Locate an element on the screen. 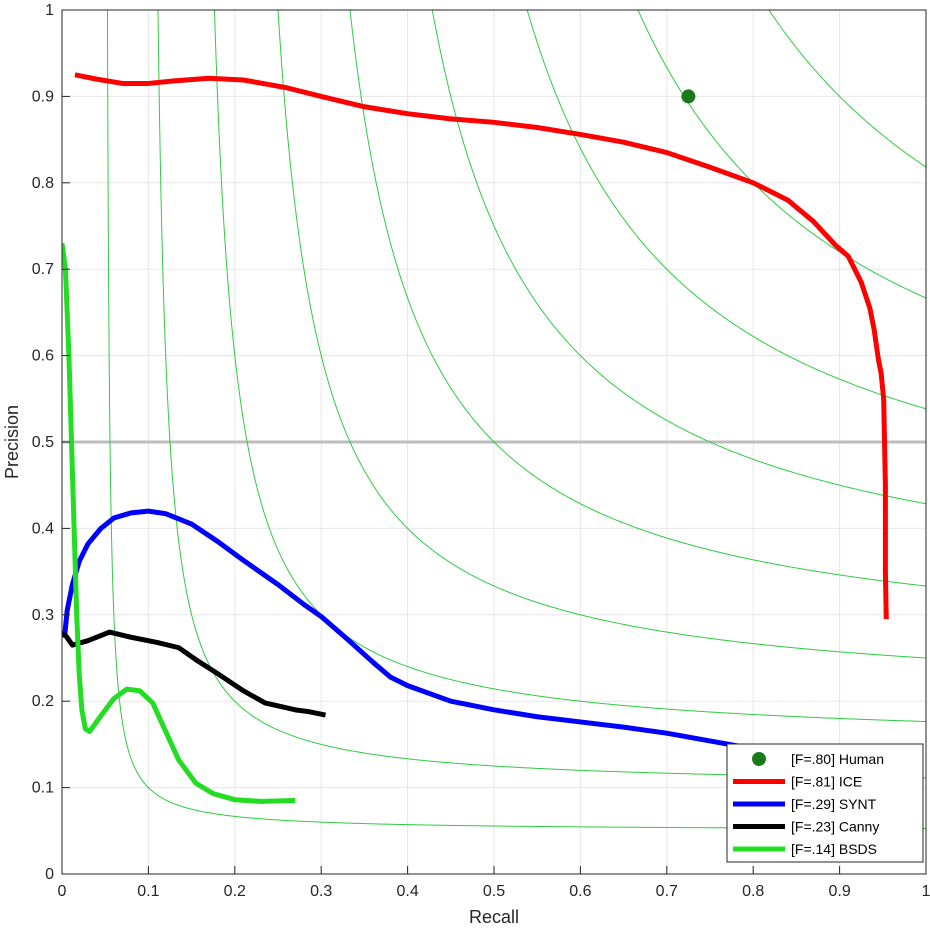 This screenshot has width=930, height=931. y-tick-label: 0 is located at coordinates (49, 874).